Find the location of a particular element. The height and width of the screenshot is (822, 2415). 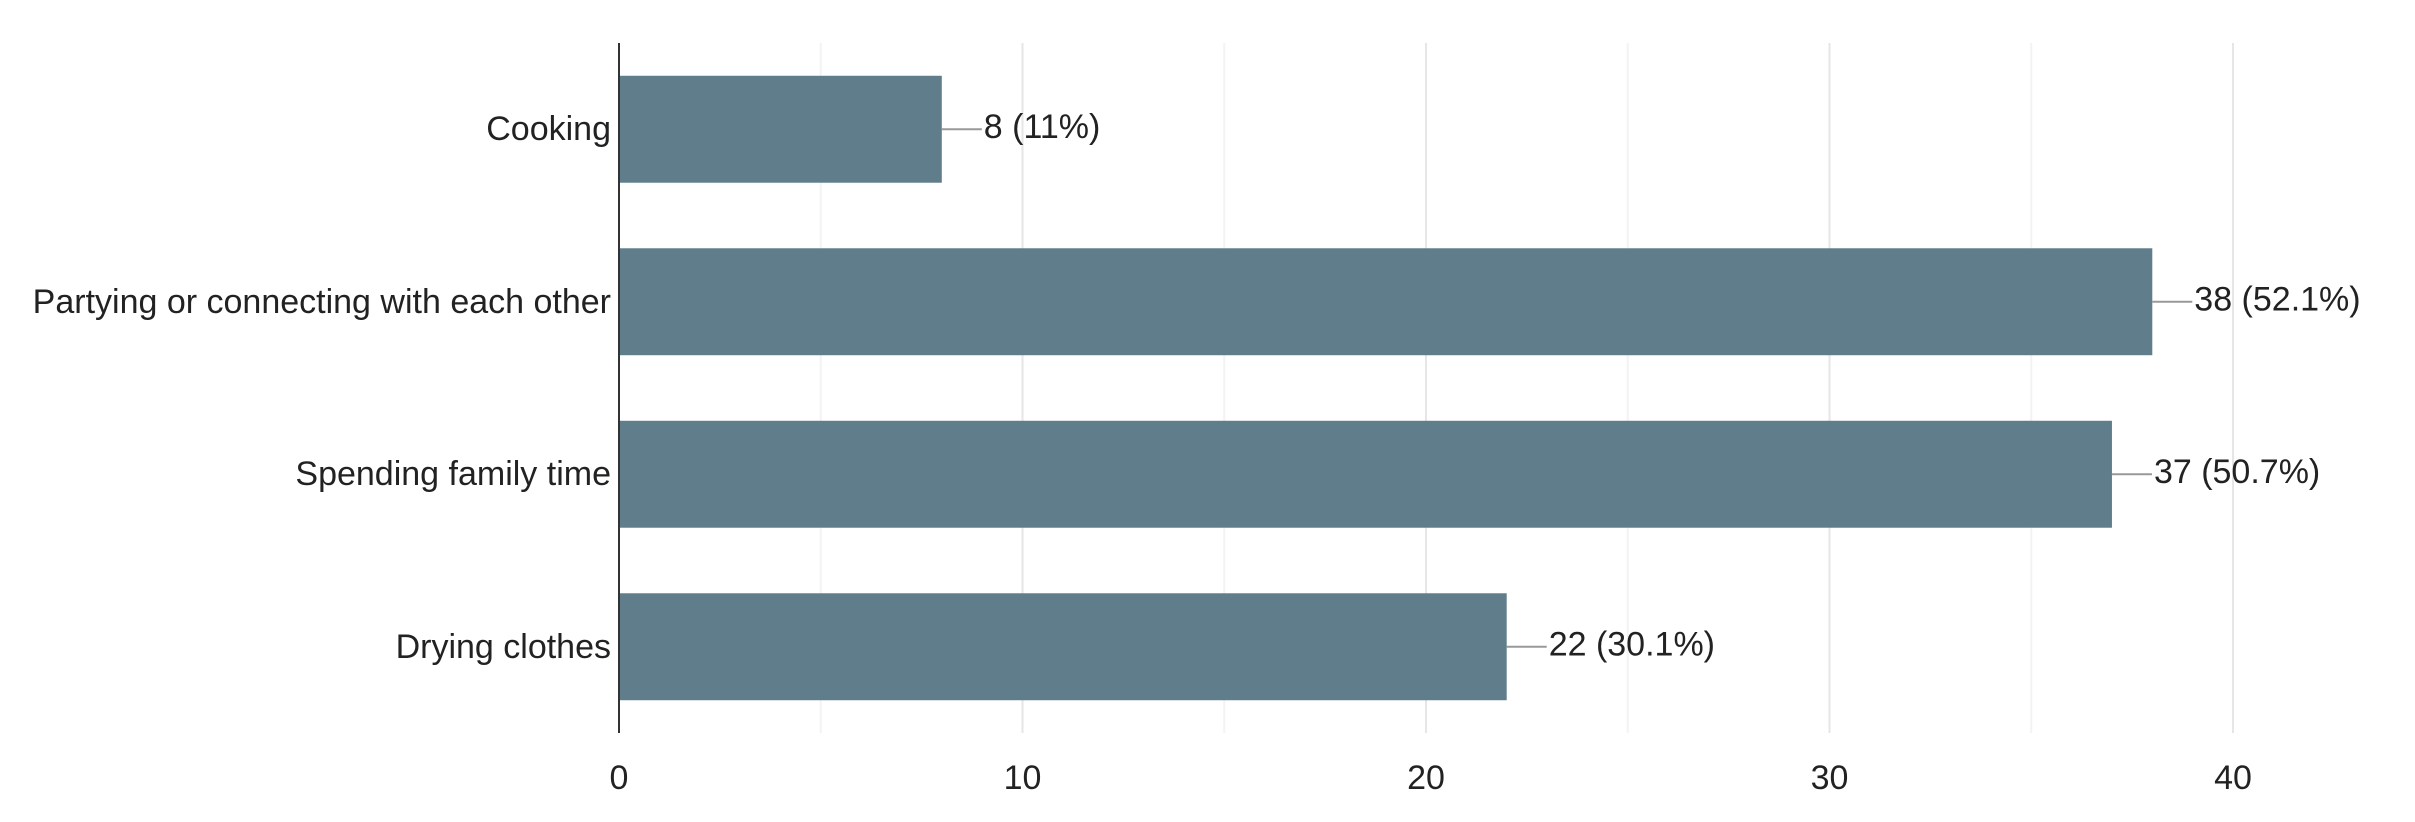

y-tick-label: Drying clothes is located at coordinates (503, 646).